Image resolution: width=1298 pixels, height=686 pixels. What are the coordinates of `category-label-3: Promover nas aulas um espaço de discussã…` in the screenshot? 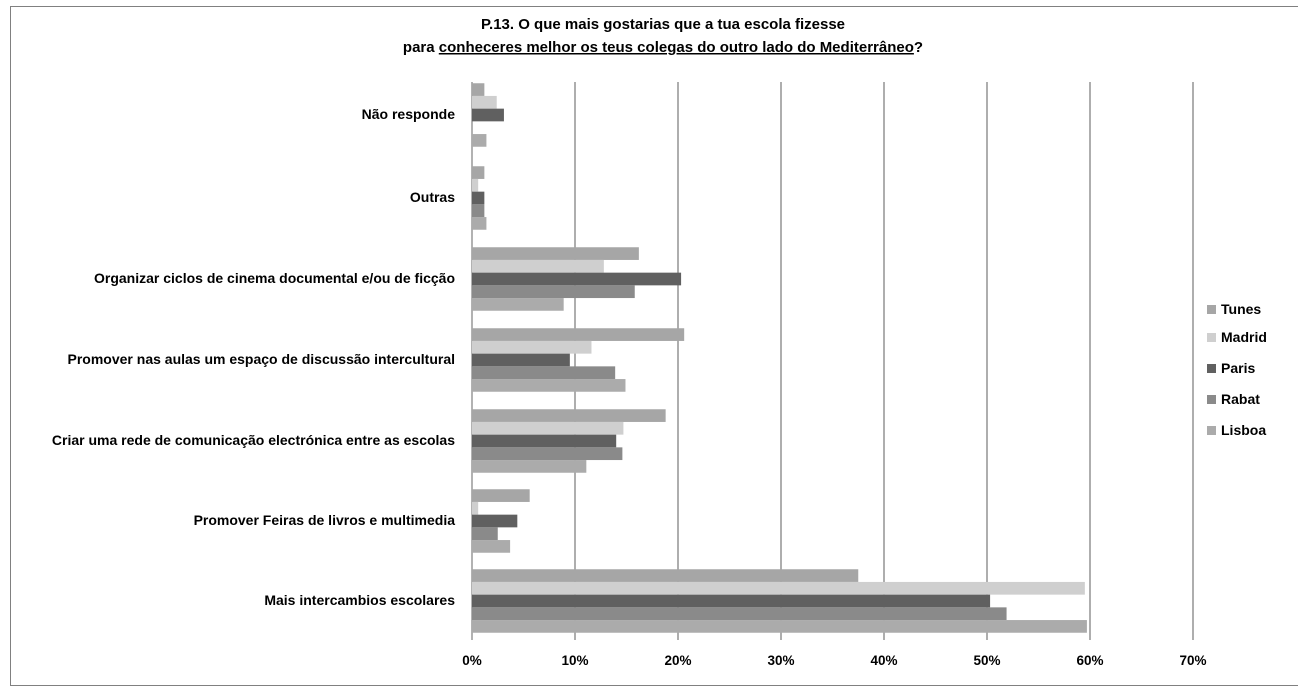 It's located at (261, 359).